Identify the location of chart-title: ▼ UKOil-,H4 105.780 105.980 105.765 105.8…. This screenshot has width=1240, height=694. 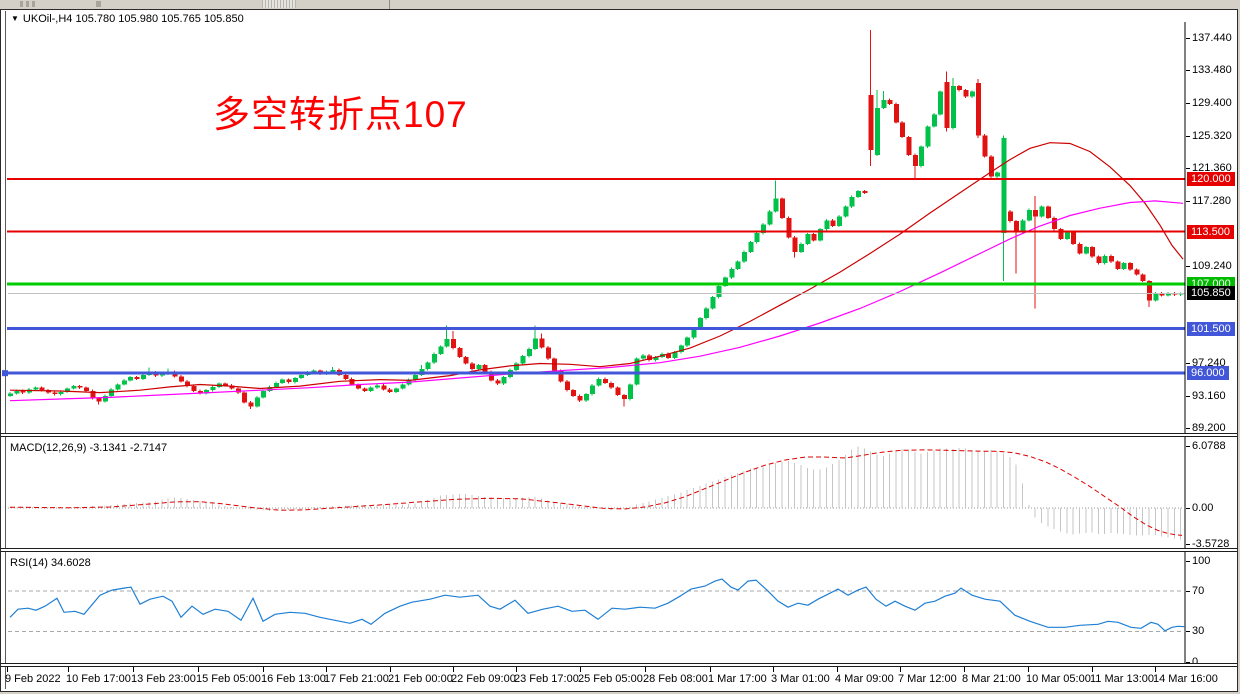
(127, 19).